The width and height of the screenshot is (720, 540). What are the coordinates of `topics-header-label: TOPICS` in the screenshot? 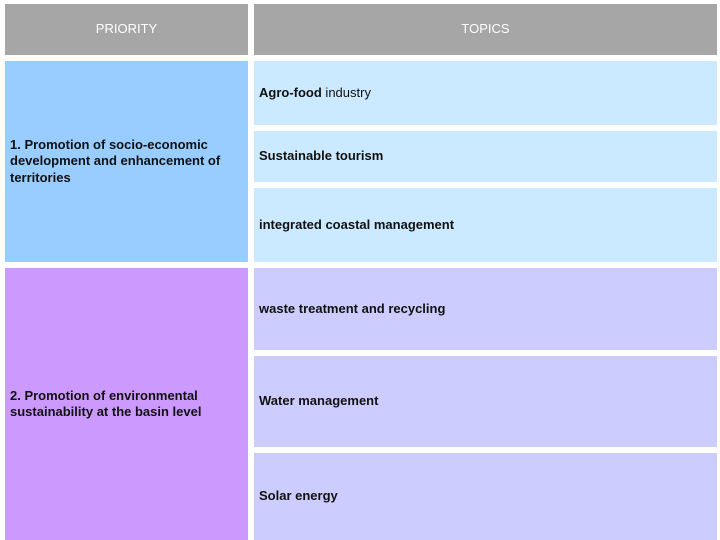 It's located at (485, 29).